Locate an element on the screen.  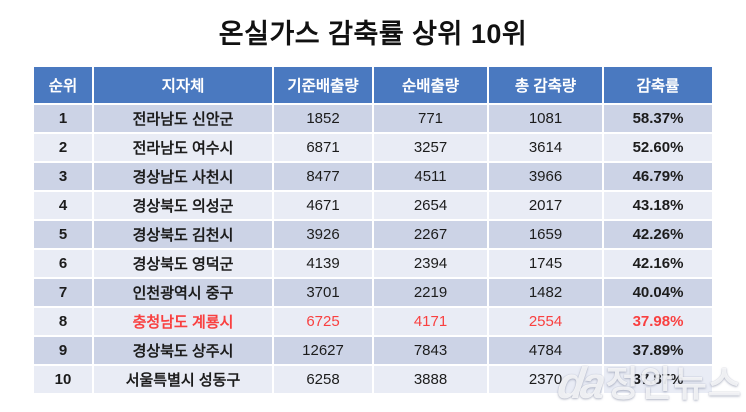
net-emissions-cell: 2219 is located at coordinates (430, 292).